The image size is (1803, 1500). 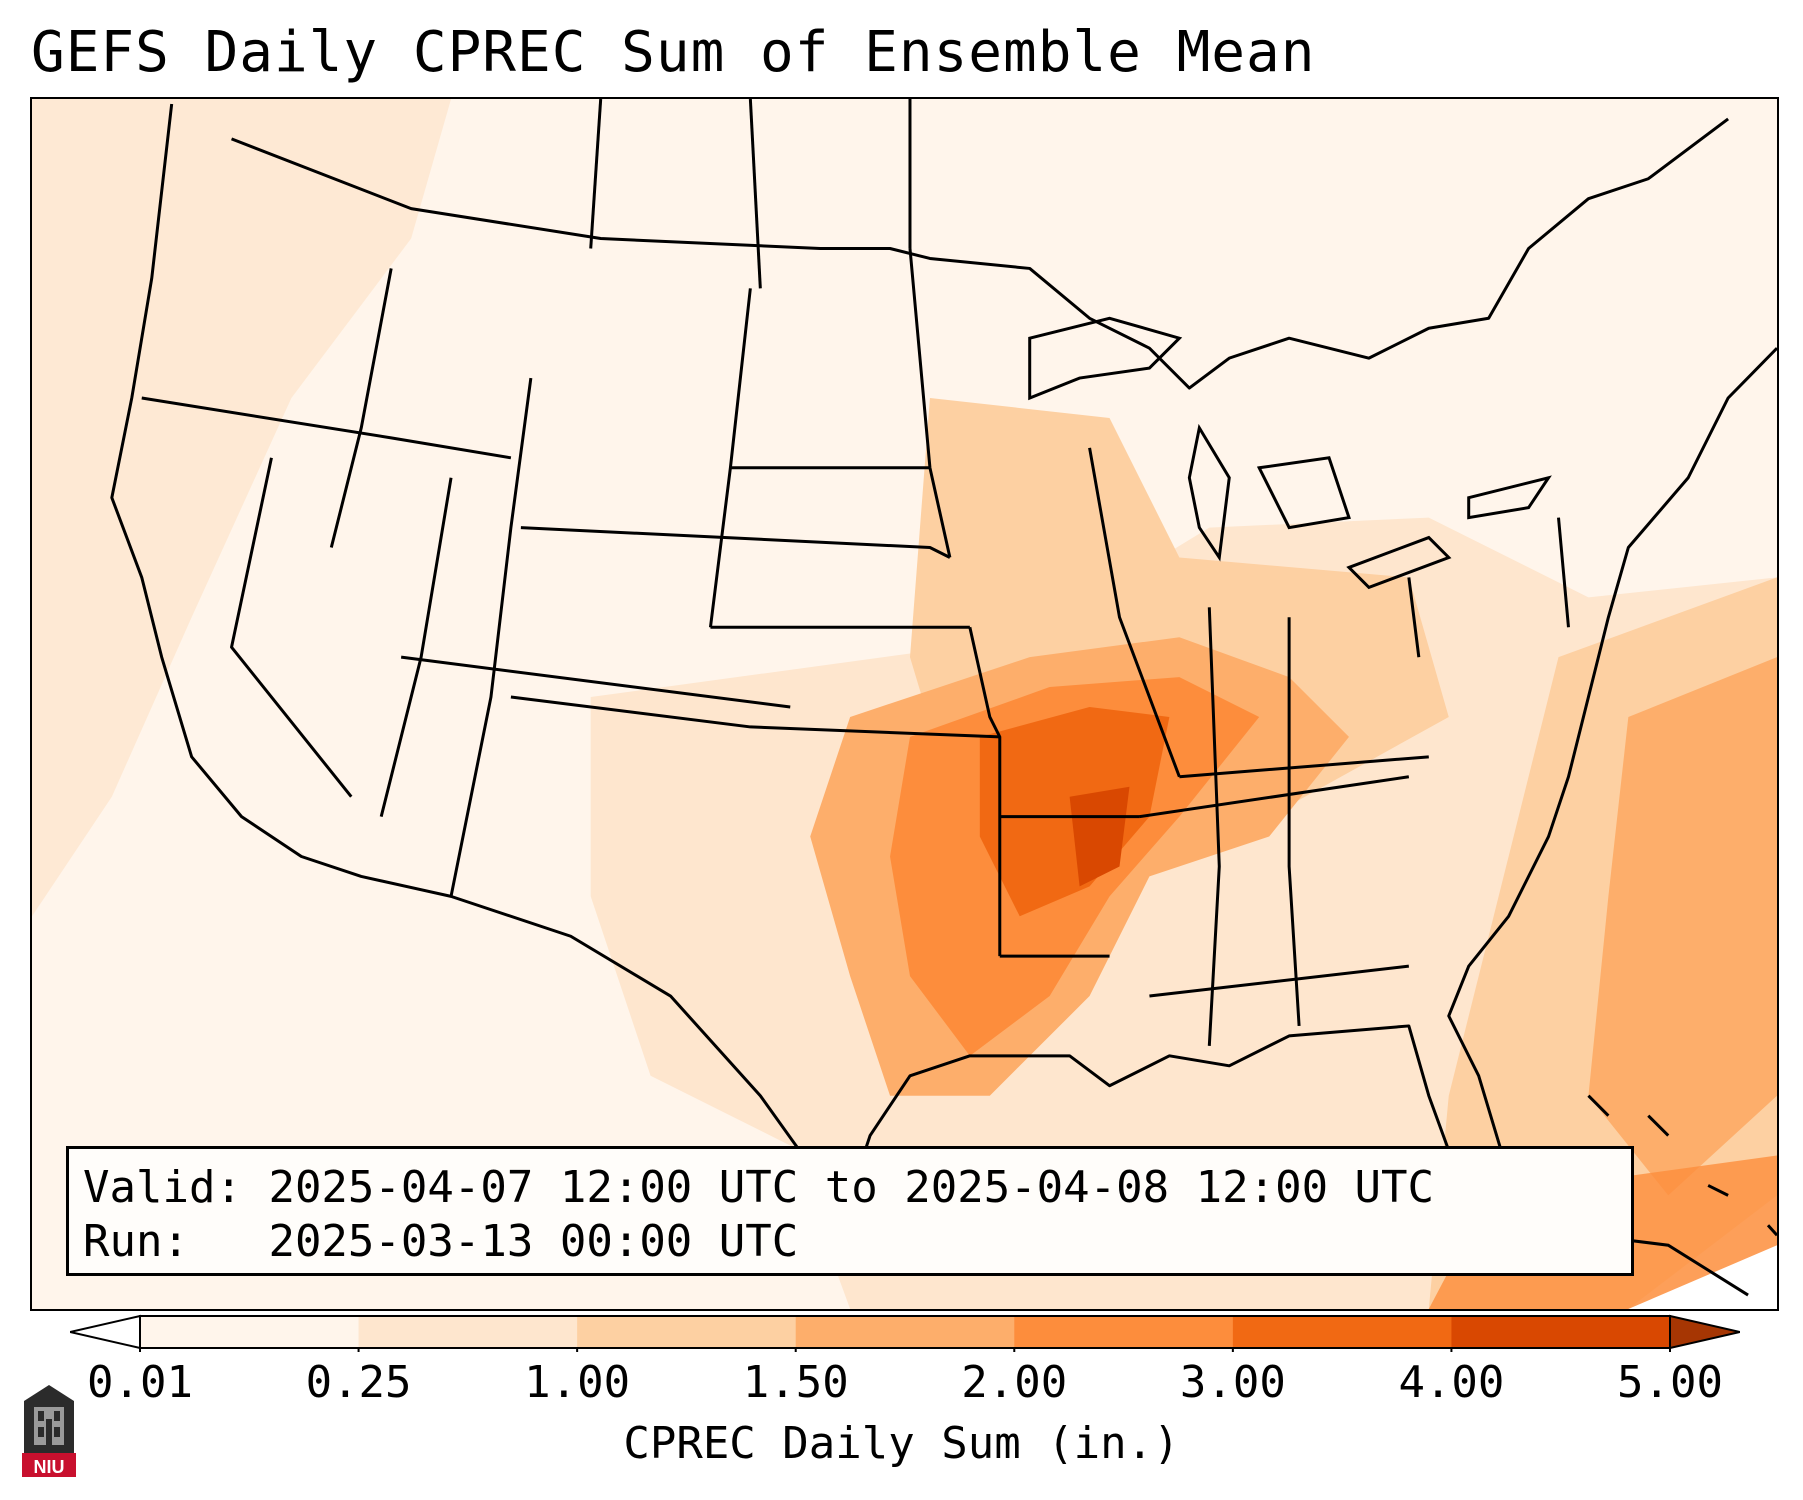 I want to click on colorbar-outline, so click(x=905, y=1332).